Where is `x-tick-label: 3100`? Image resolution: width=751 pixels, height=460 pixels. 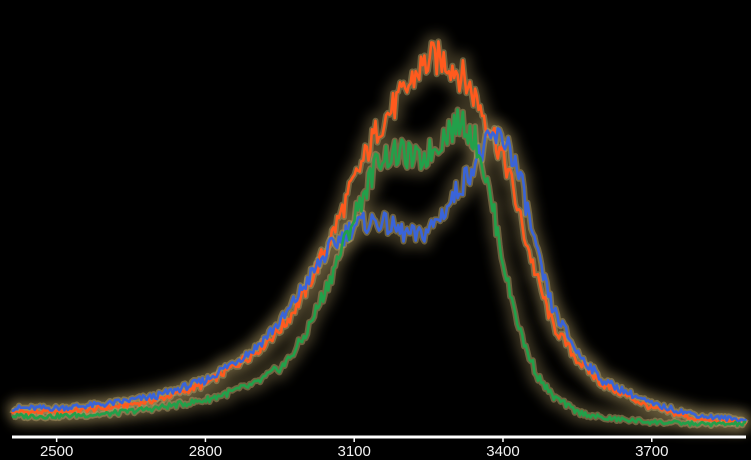 x-tick-label: 3100 is located at coordinates (354, 451).